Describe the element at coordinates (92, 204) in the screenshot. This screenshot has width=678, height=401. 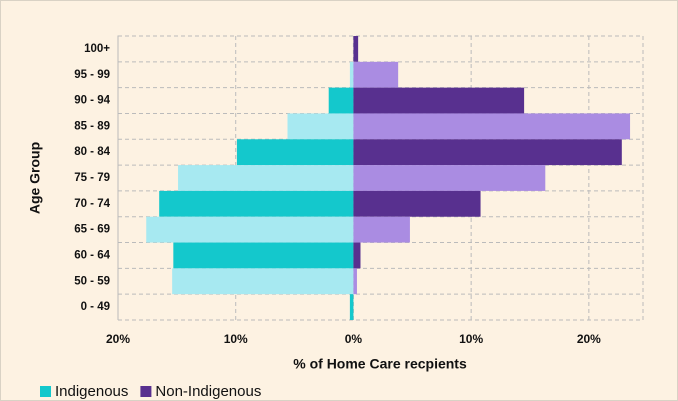
I see `y-tick-label: 70 - 74` at that location.